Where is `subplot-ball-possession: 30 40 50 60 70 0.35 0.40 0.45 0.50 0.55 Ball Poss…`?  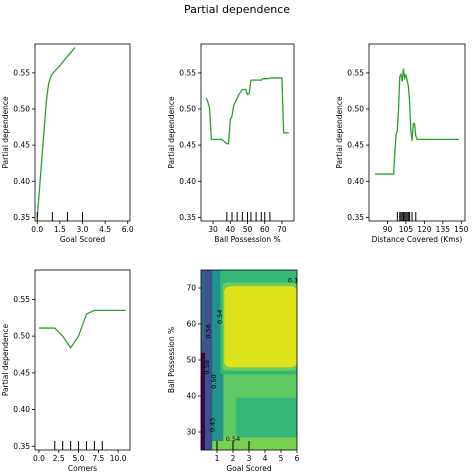
subplot-ball-possession: 30 40 50 60 70 0.35 0.40 0.45 0.50 0.55 Ball Poss… is located at coordinates (231, 143).